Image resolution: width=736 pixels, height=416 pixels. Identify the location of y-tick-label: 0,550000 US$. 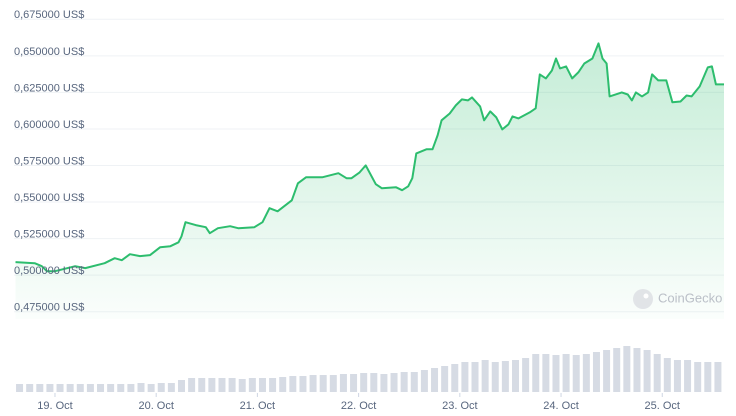
(49, 198).